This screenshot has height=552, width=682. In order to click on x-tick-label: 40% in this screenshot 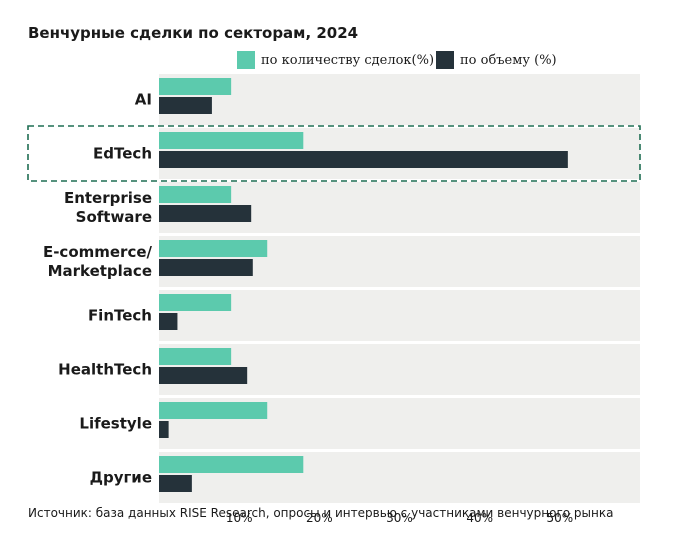, I will do `click(479, 518)`.